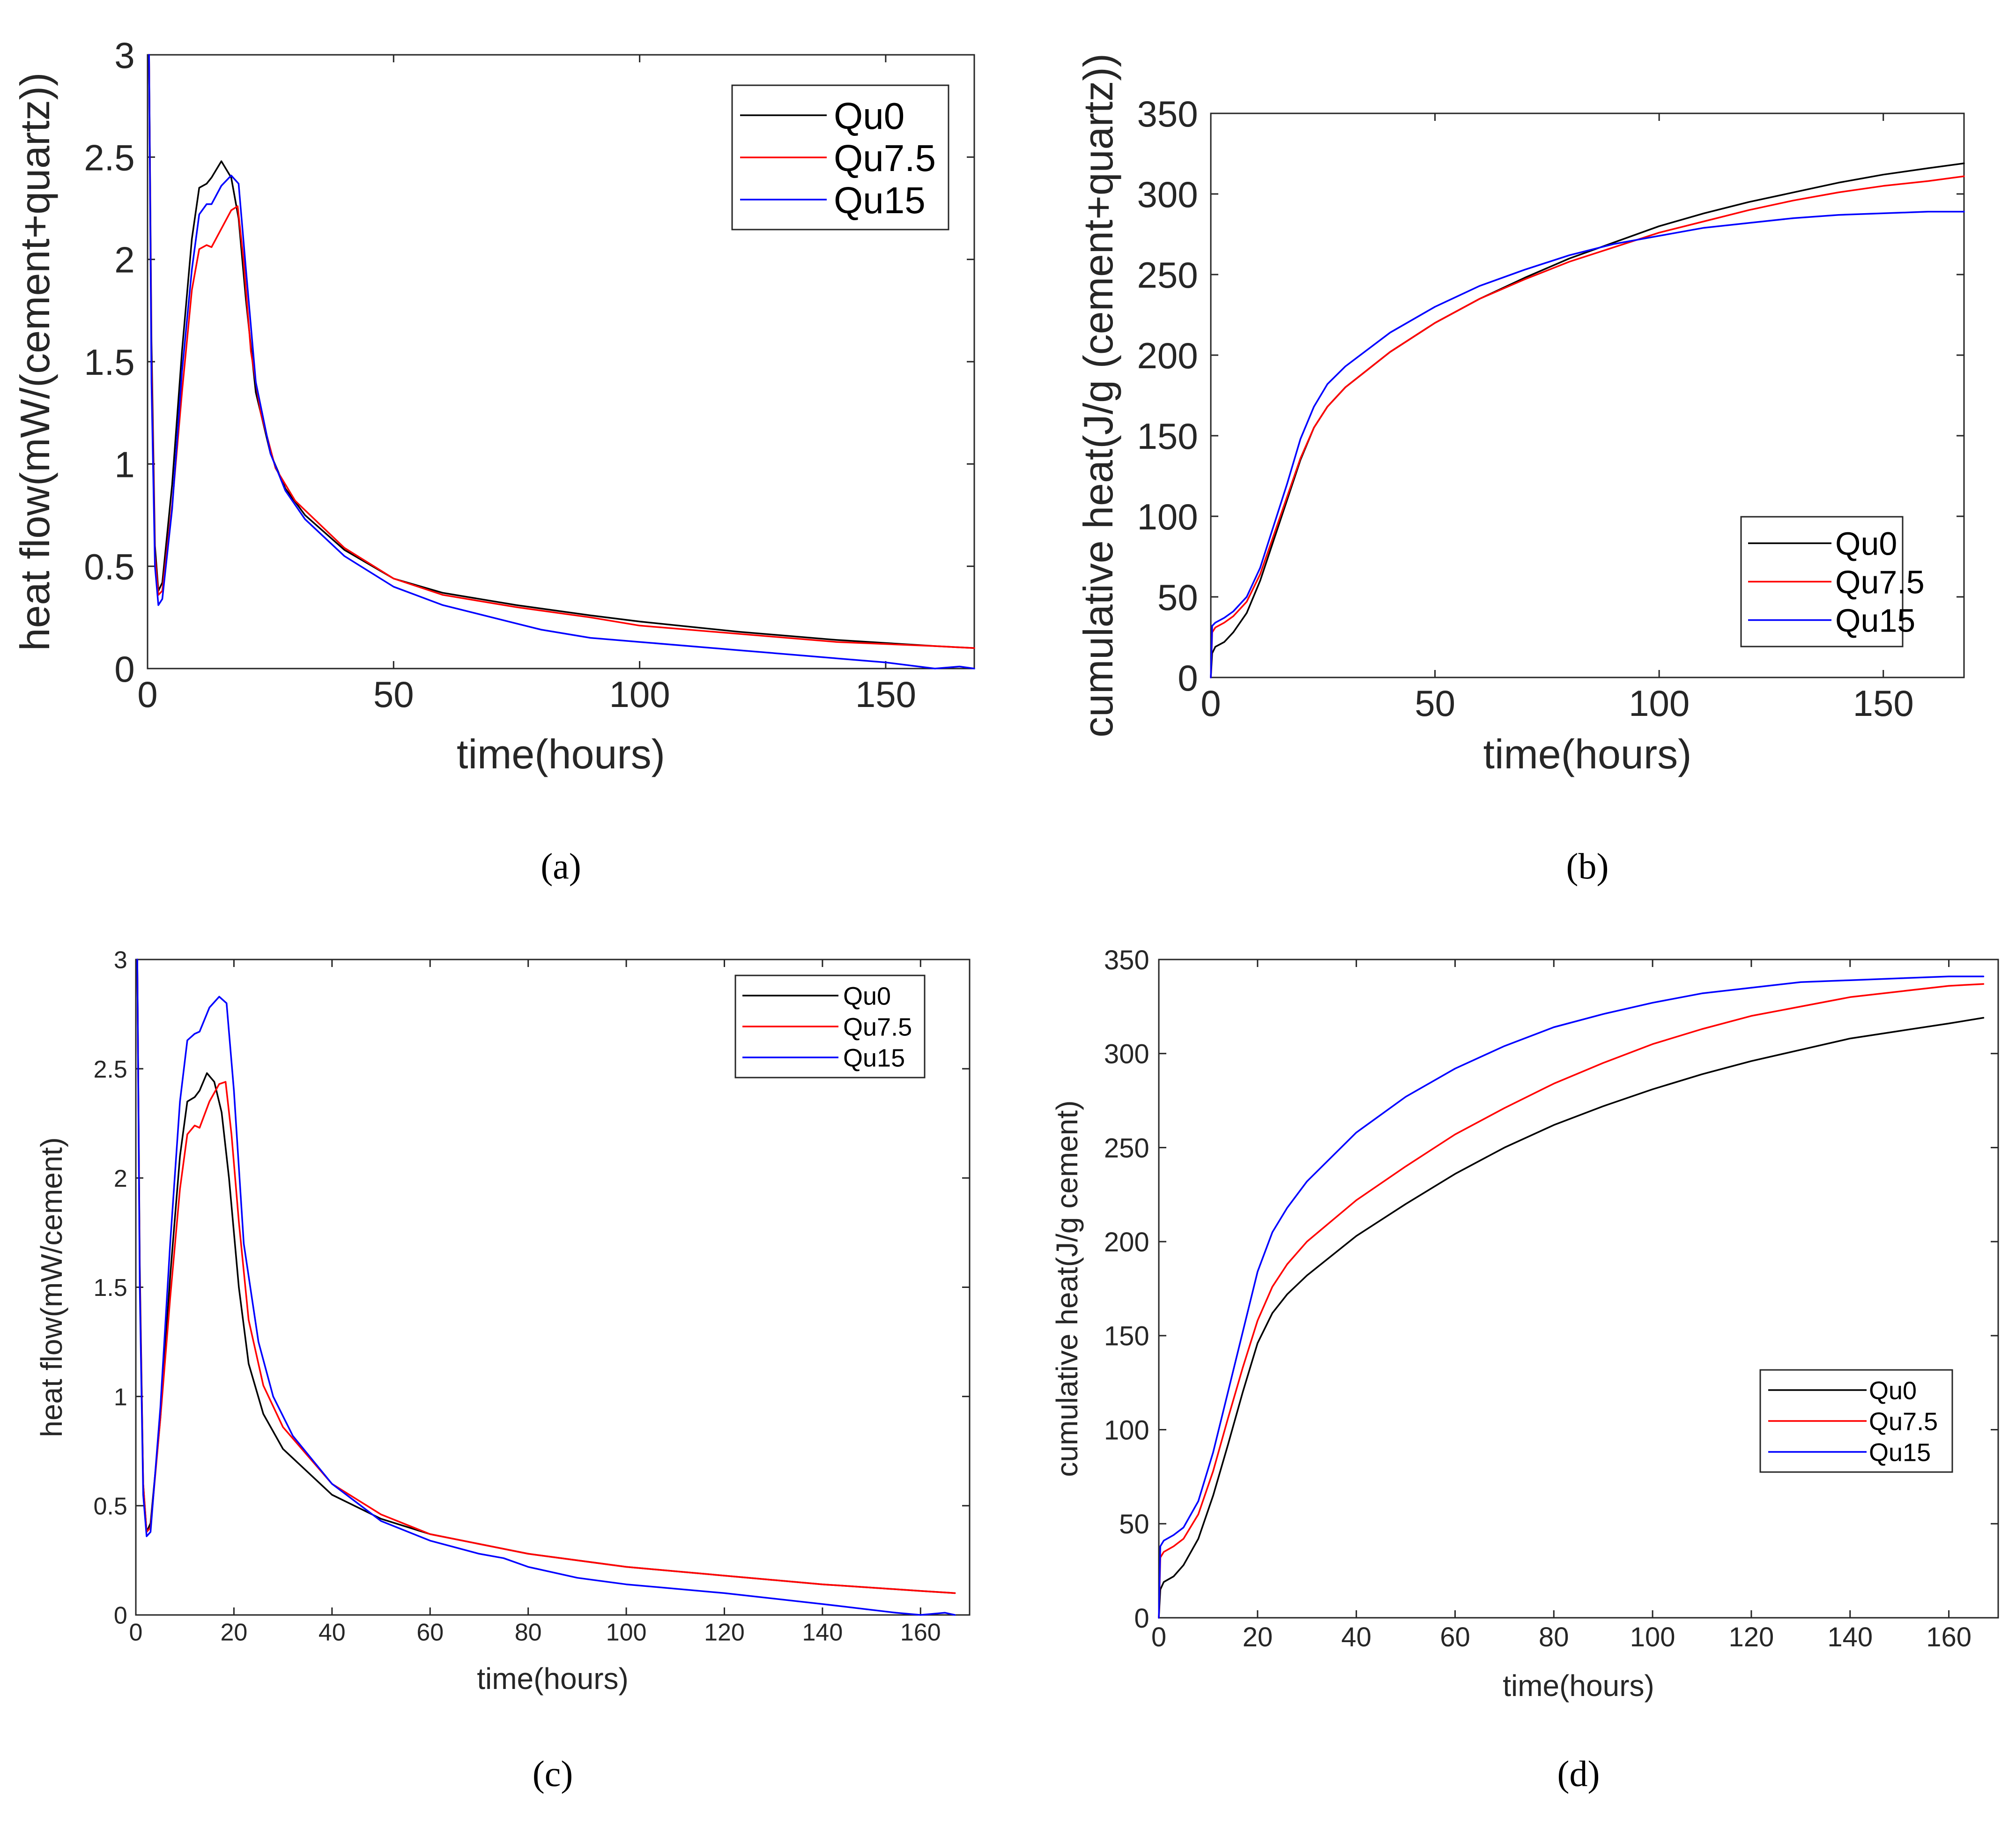  I want to click on panel-caption: (c), so click(553, 1773).